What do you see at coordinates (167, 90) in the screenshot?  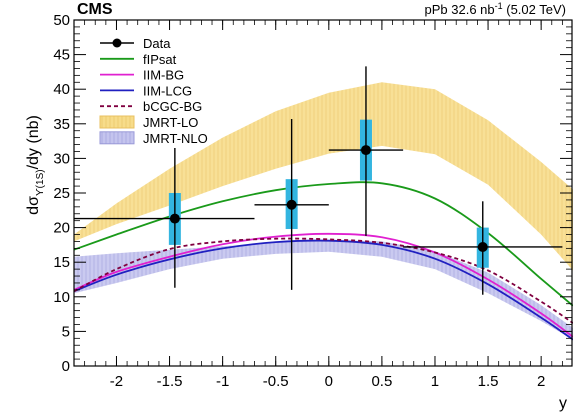 I see `legend-label: IIM-LCG` at bounding box center [167, 90].